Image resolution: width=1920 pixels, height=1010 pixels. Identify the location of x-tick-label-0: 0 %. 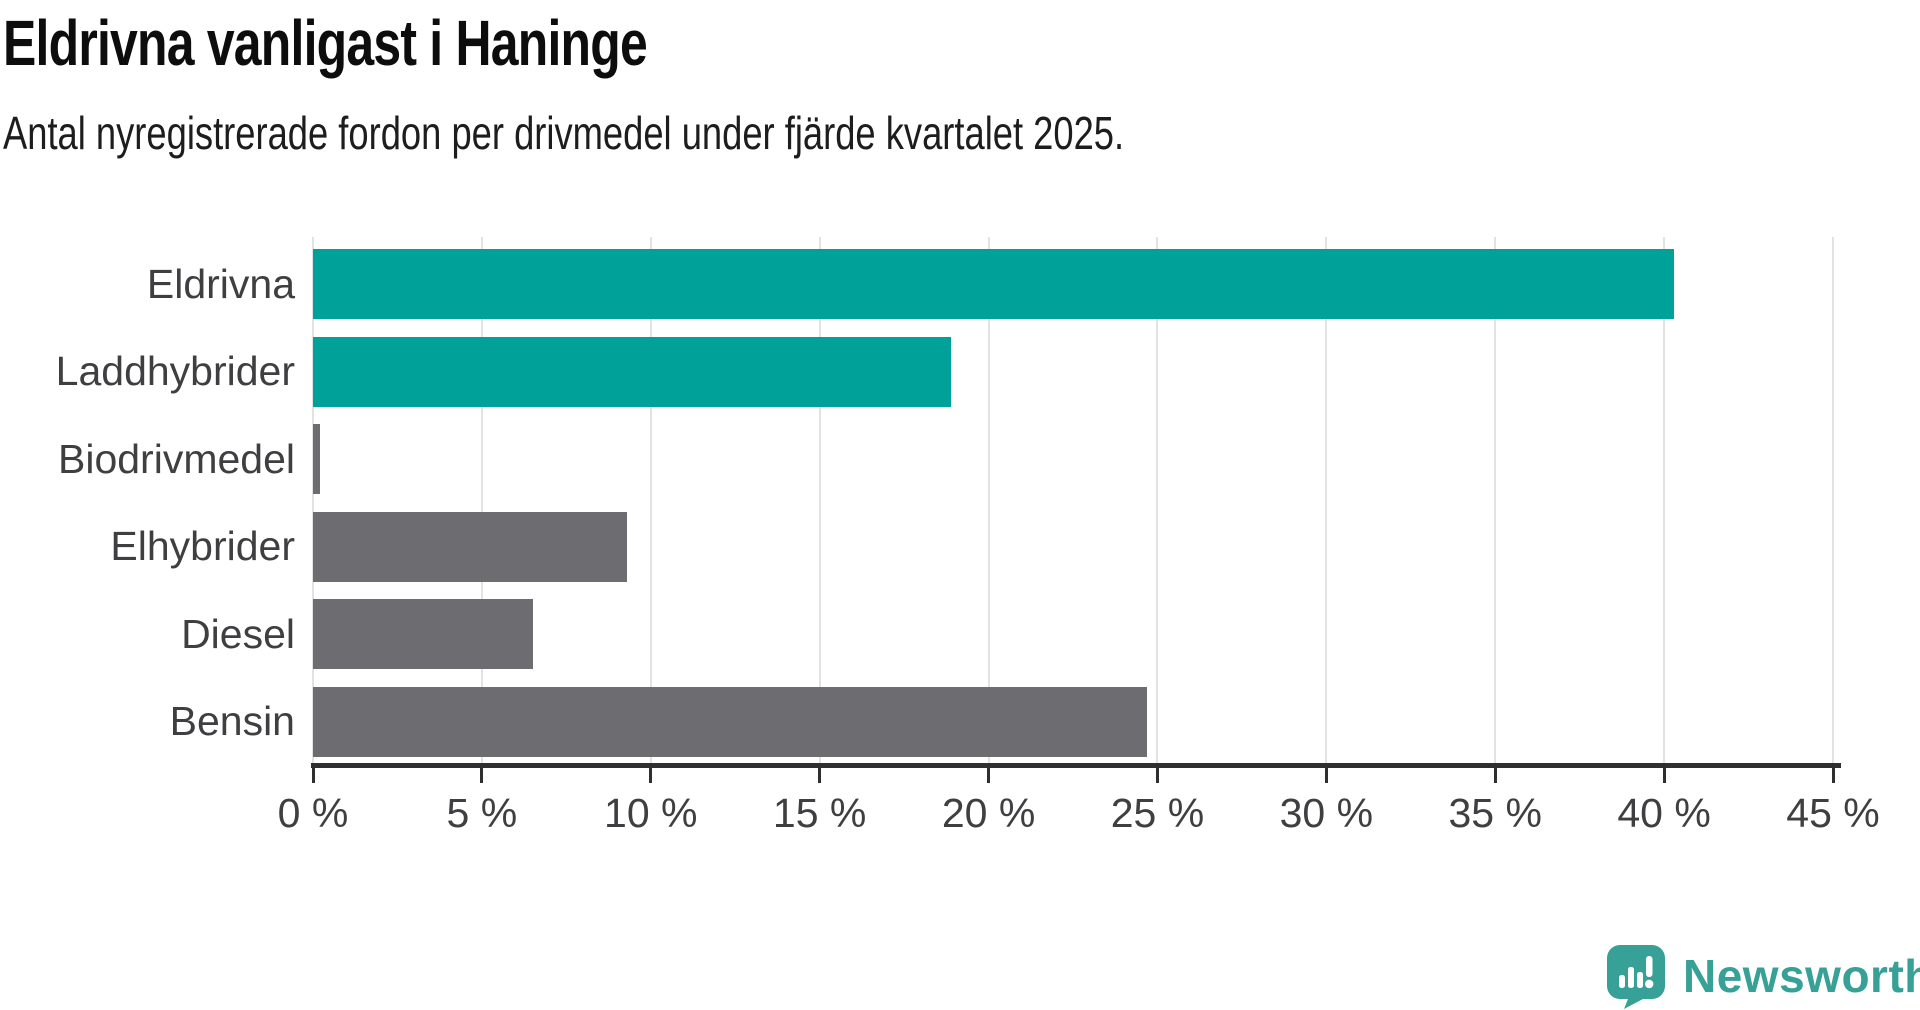
(313, 813).